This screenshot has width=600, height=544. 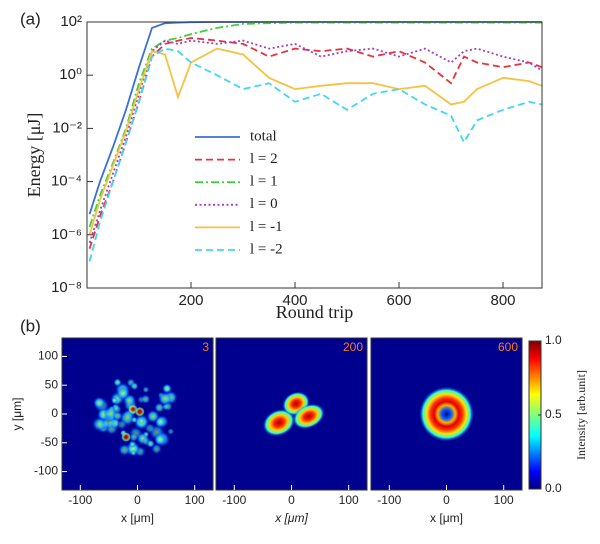 What do you see at coordinates (398, 300) in the screenshot?
I see `x-tick-label: 600` at bounding box center [398, 300].